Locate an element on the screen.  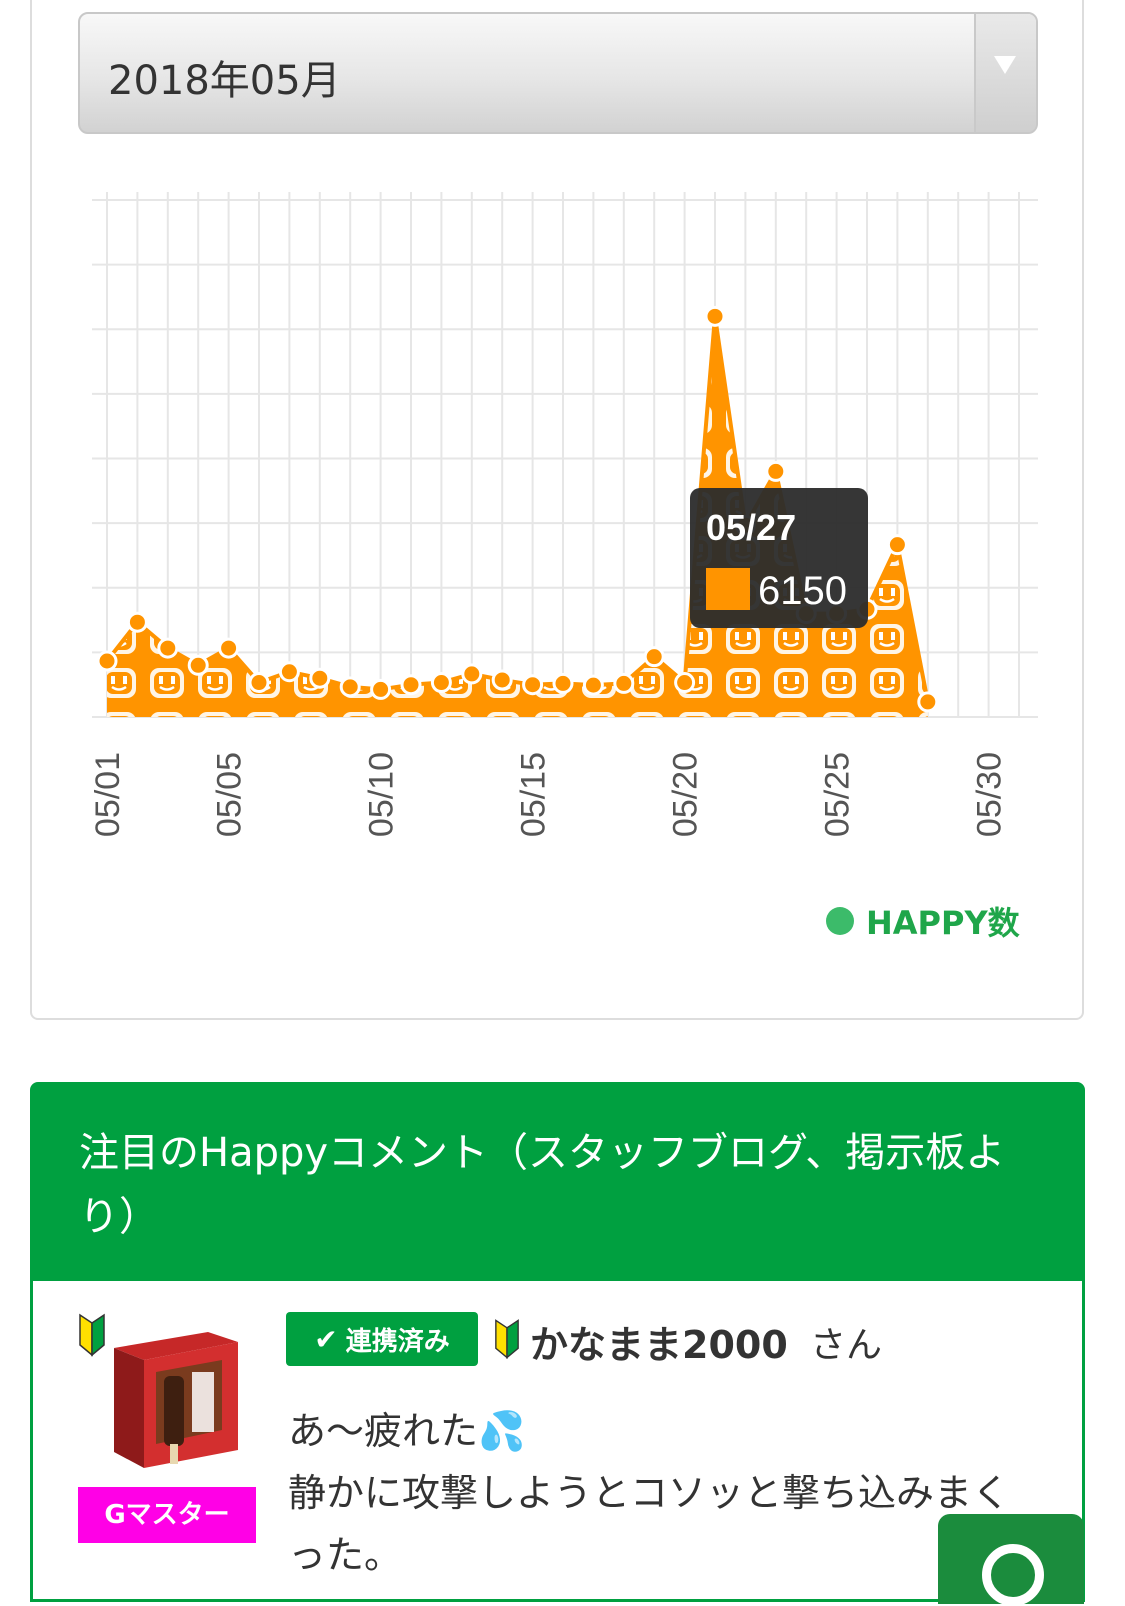
linked-badge: ✔ 連携済み is located at coordinates (382, 1339).